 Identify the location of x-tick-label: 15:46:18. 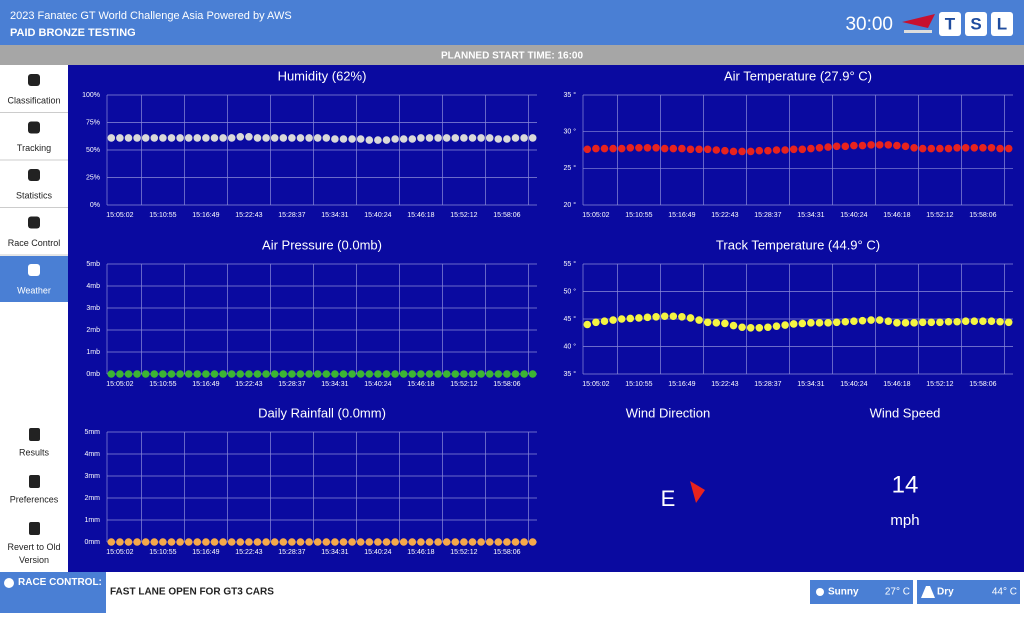
(896, 384).